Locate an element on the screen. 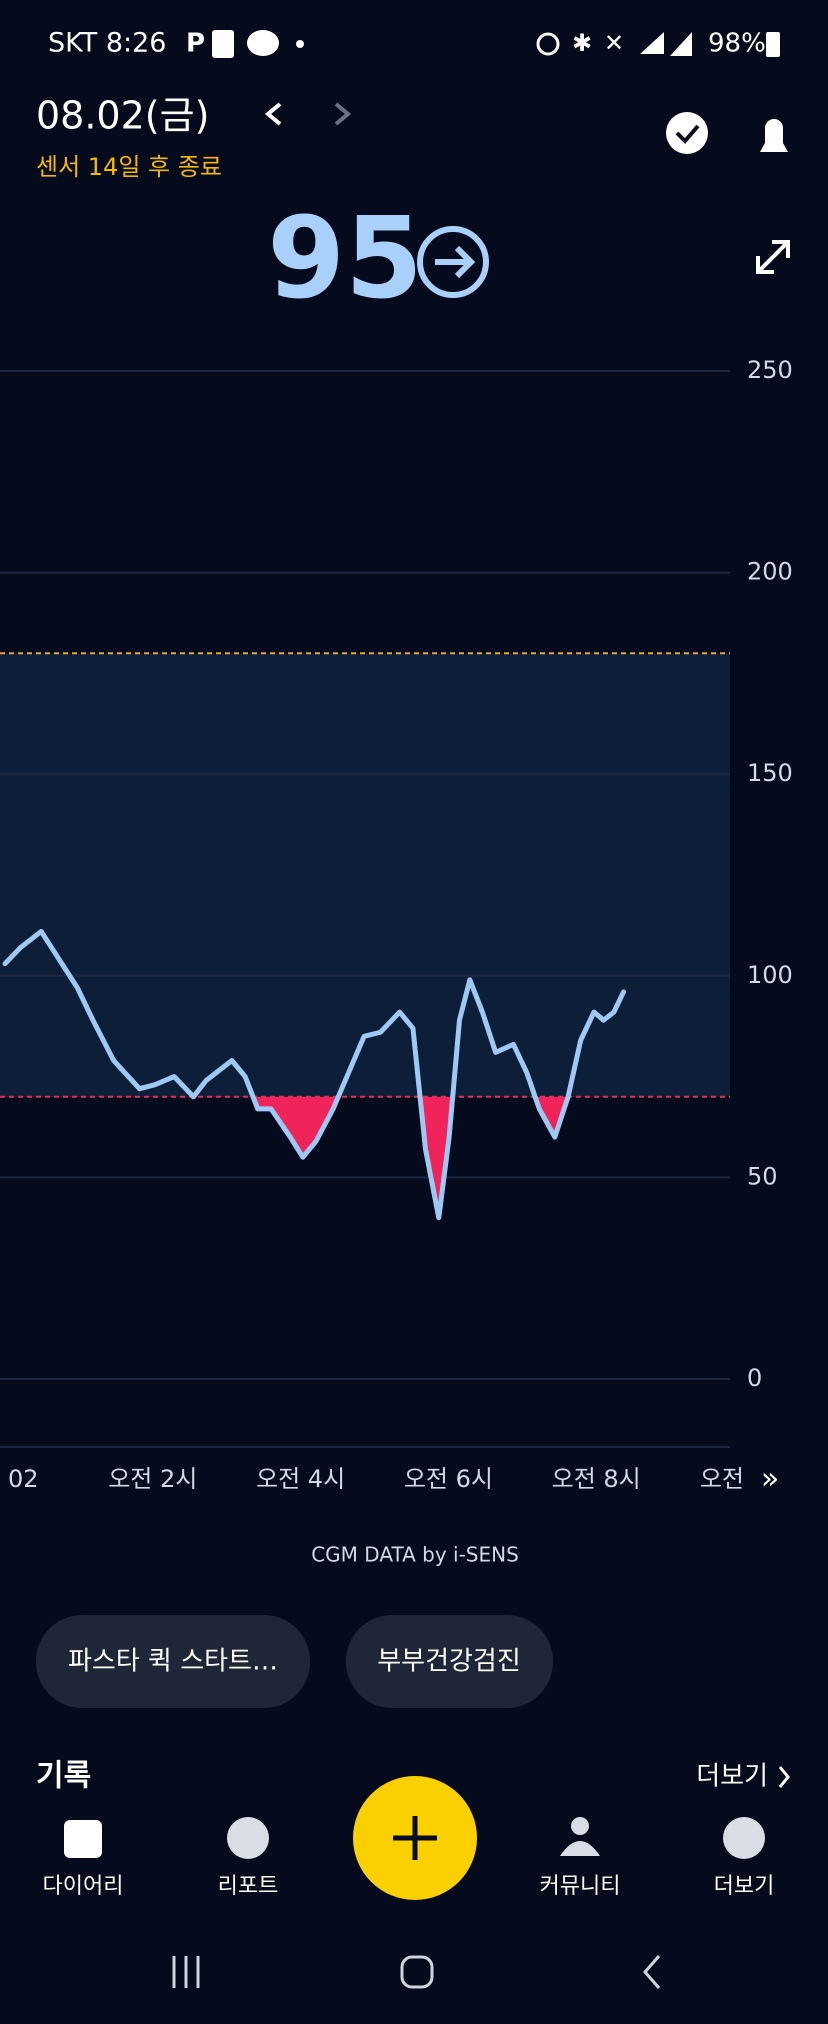 This screenshot has width=828, height=2024. verified-check is located at coordinates (687, 134).